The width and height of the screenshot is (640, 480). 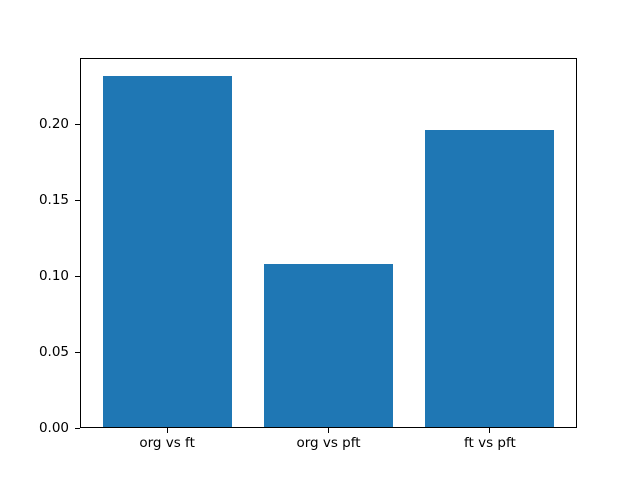 I want to click on y-tick-label: 0.10, so click(x=53, y=276).